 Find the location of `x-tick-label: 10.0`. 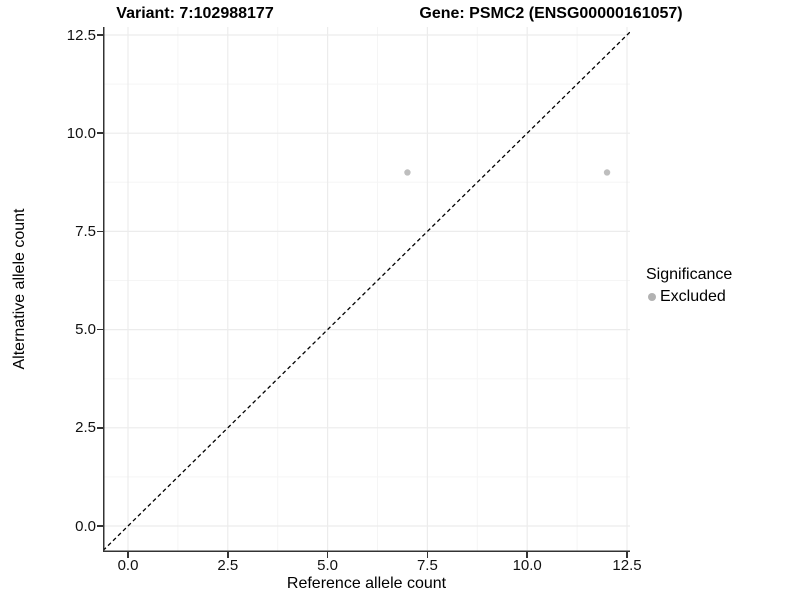

x-tick-label: 10.0 is located at coordinates (527, 565).